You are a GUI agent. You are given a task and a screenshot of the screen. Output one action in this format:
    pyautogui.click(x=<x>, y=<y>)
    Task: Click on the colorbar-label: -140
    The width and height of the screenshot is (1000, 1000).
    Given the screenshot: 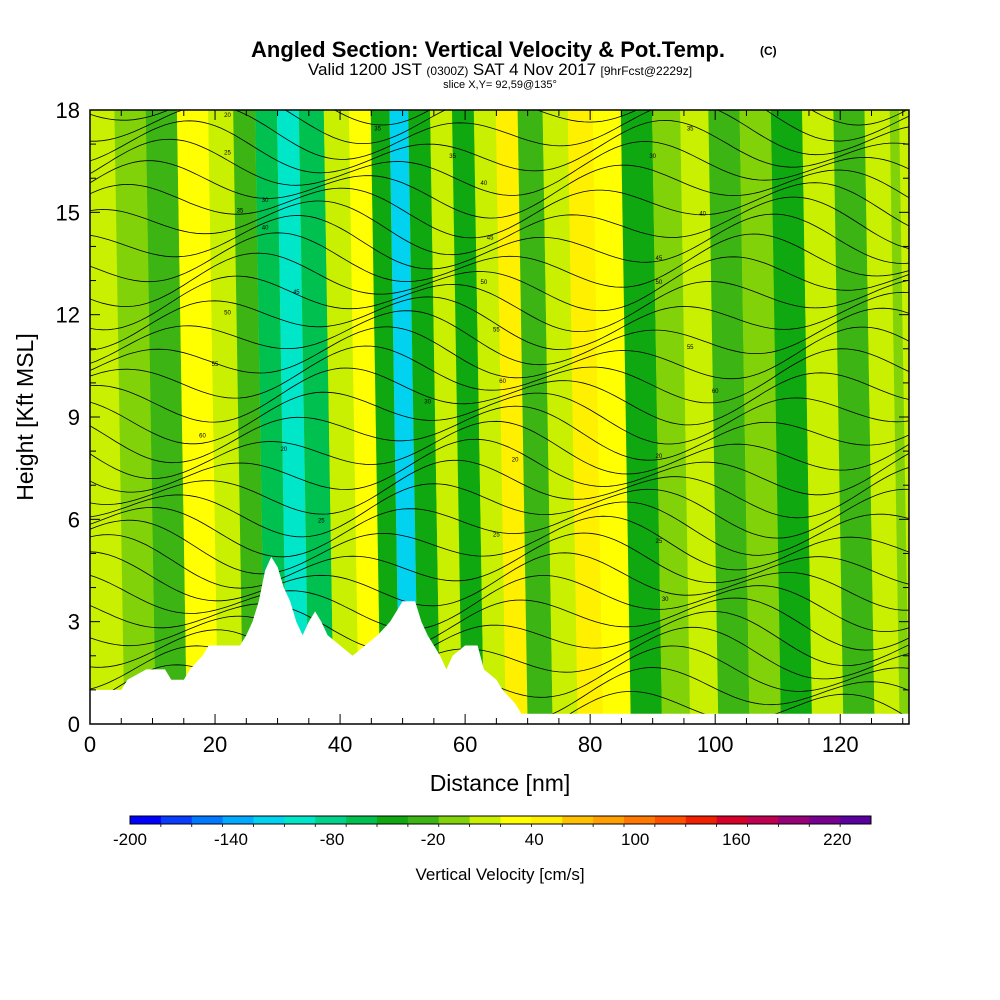 What is the action you would take?
    pyautogui.click(x=231, y=839)
    